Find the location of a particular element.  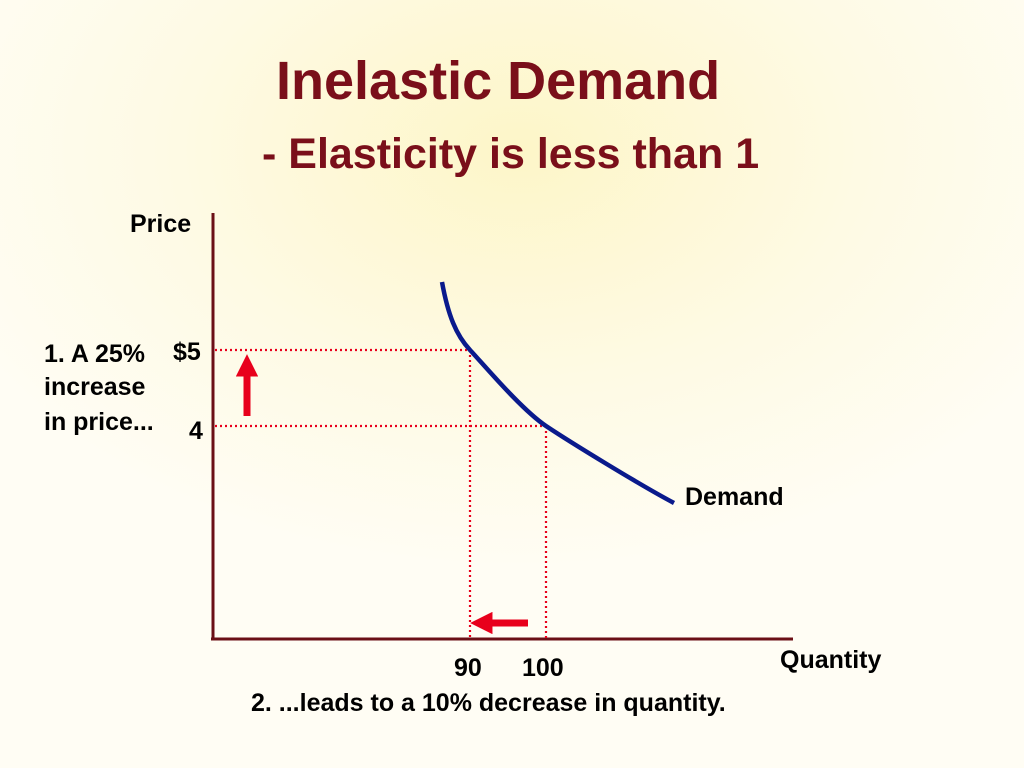

price-annotation-line-2: increase is located at coordinates (95, 387).